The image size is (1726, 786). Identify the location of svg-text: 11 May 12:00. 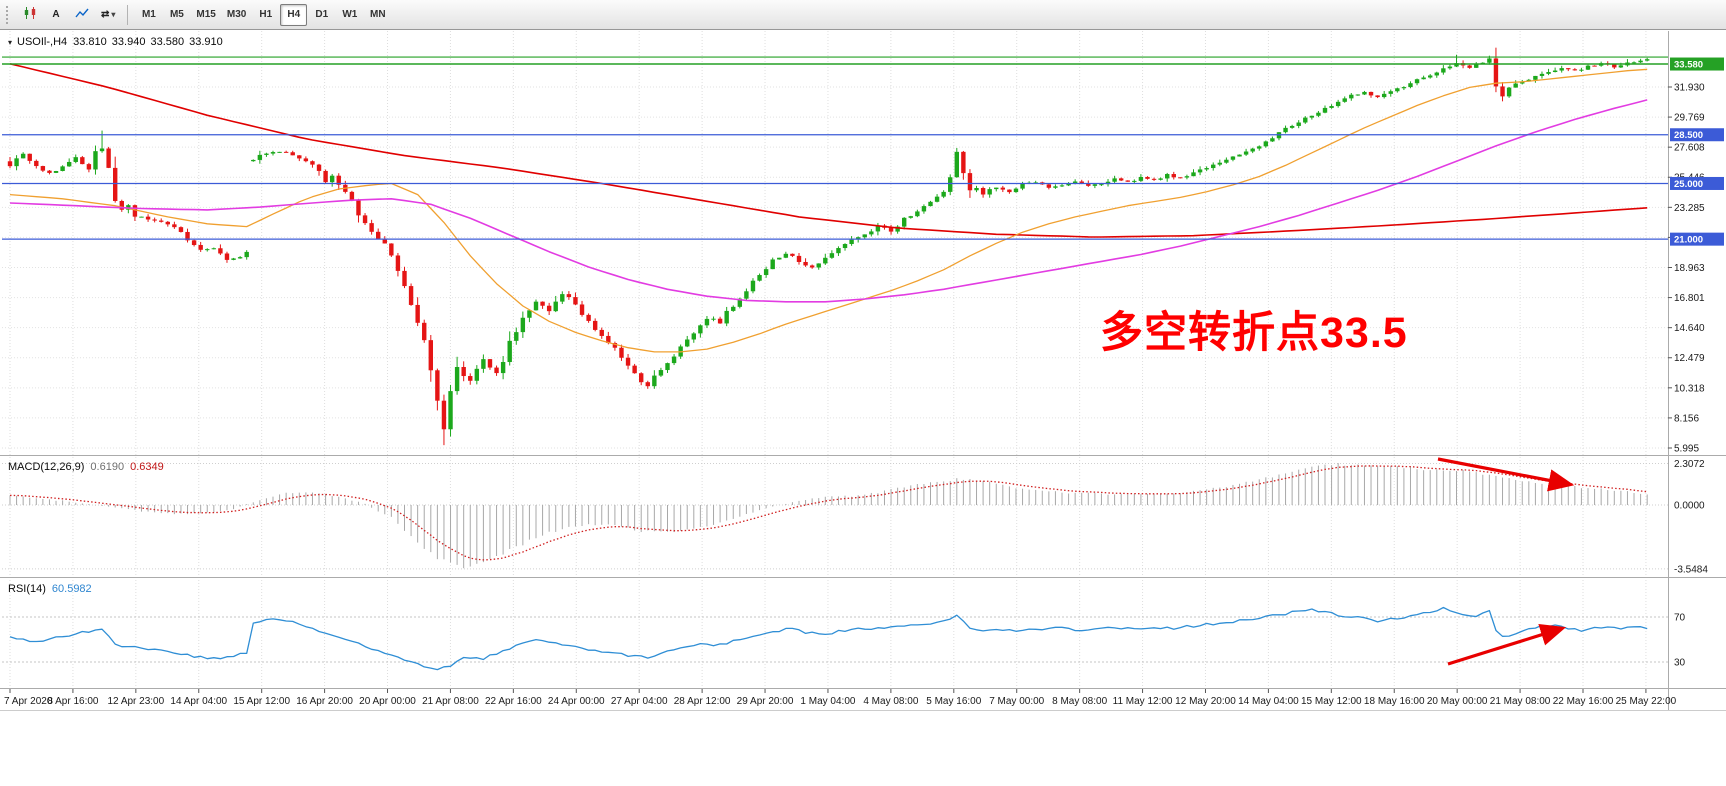
(1143, 701).